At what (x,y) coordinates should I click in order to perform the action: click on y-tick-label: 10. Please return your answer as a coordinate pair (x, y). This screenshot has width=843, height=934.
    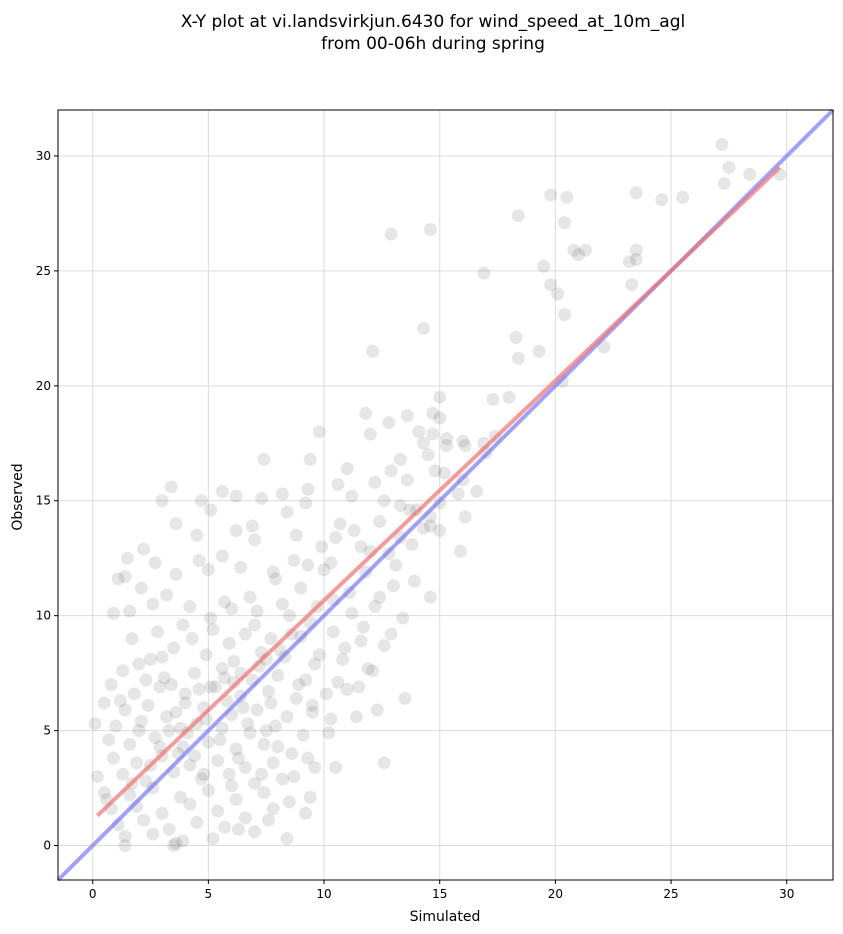
    Looking at the image, I should click on (43, 616).